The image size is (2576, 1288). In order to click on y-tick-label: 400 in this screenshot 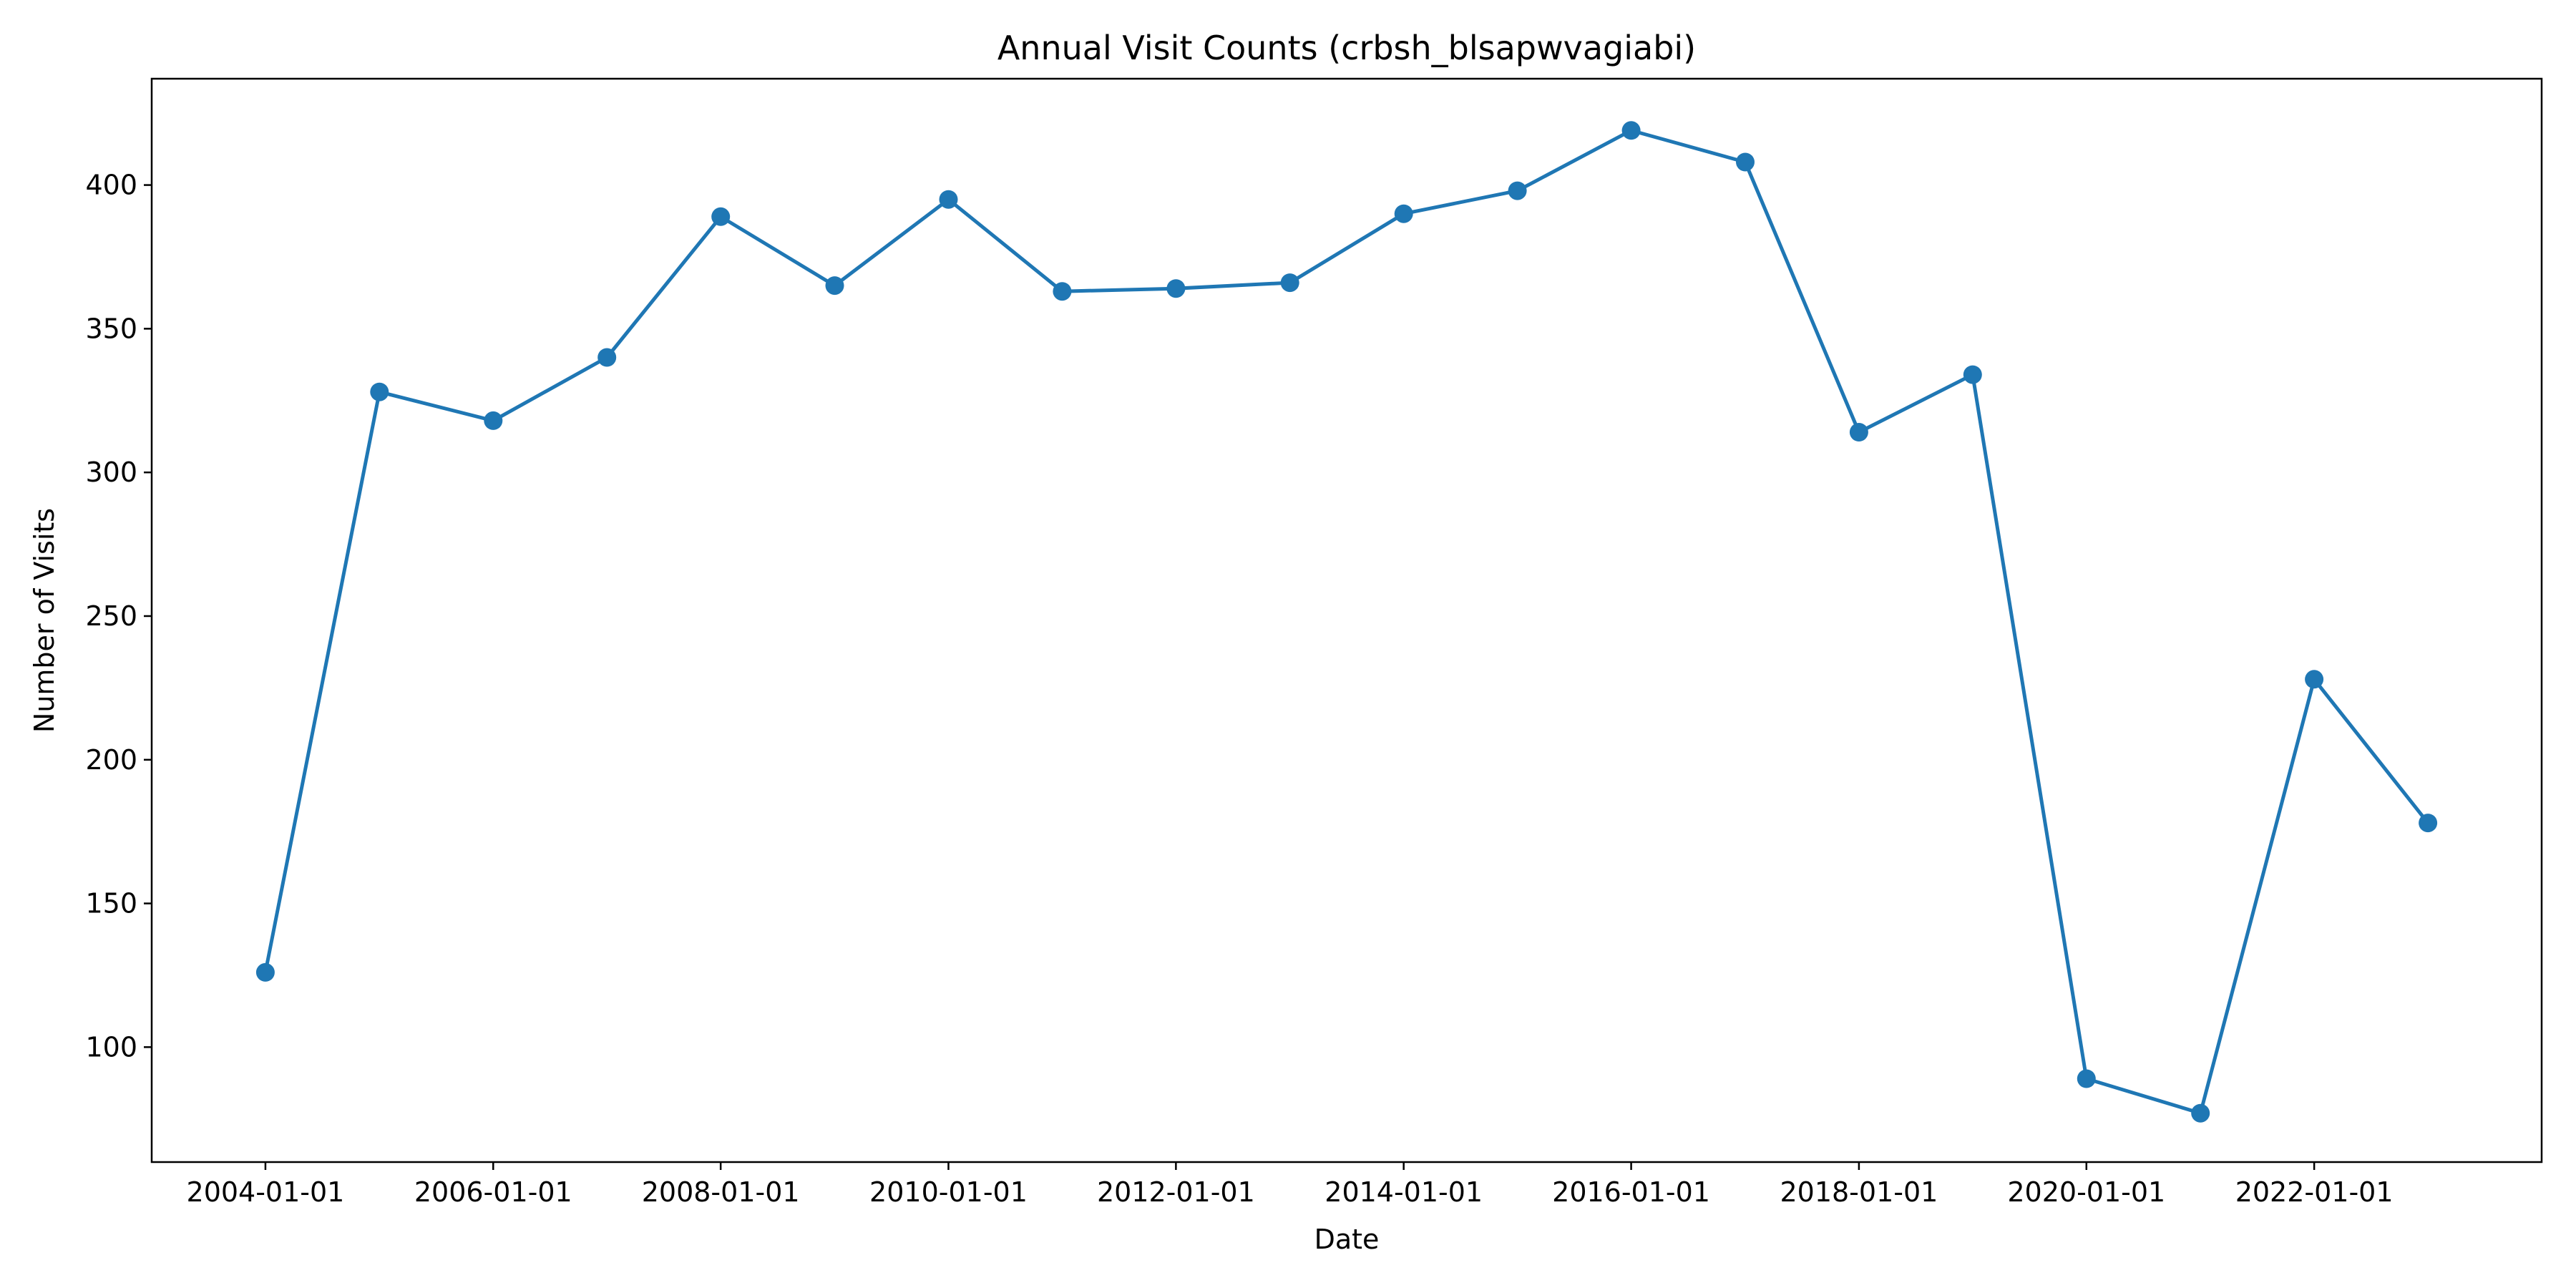, I will do `click(111, 185)`.